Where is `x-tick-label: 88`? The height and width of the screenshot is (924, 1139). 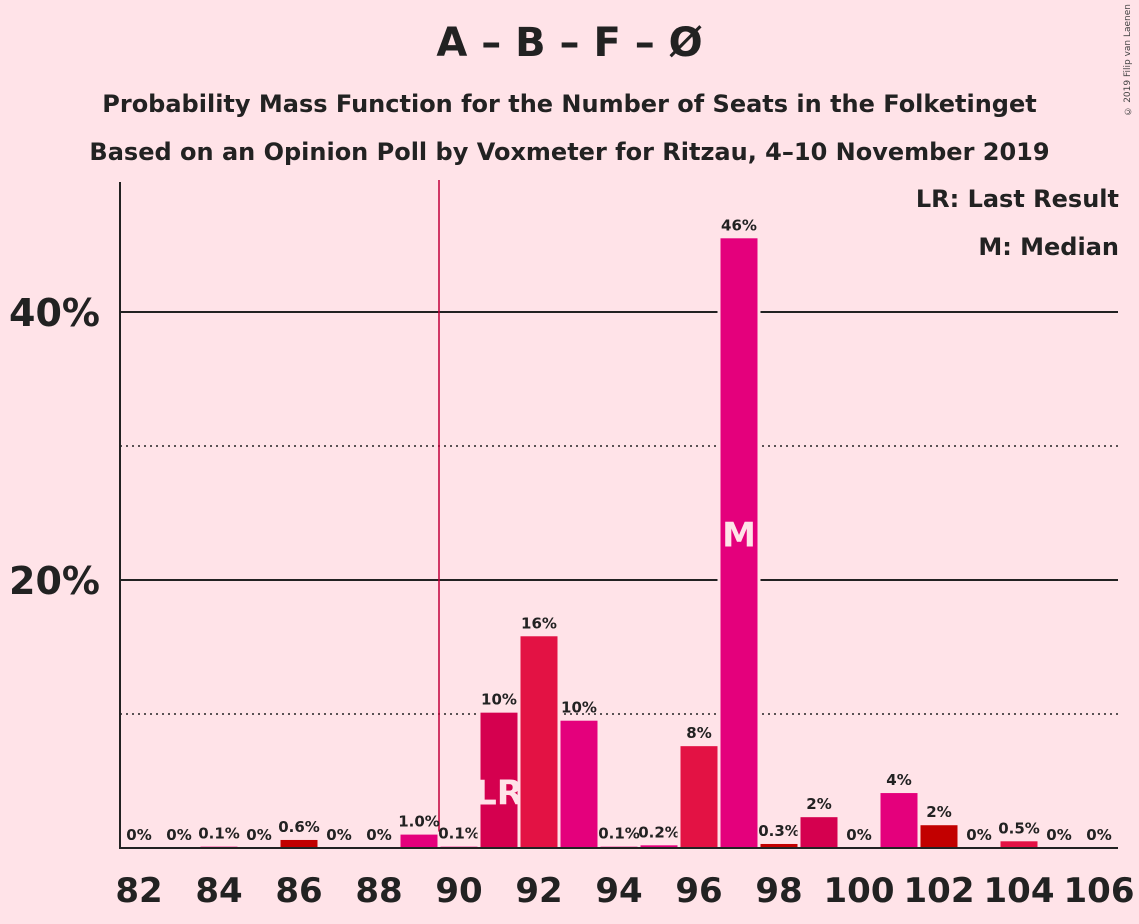
x-tick-label: 88 is located at coordinates (378, 891).